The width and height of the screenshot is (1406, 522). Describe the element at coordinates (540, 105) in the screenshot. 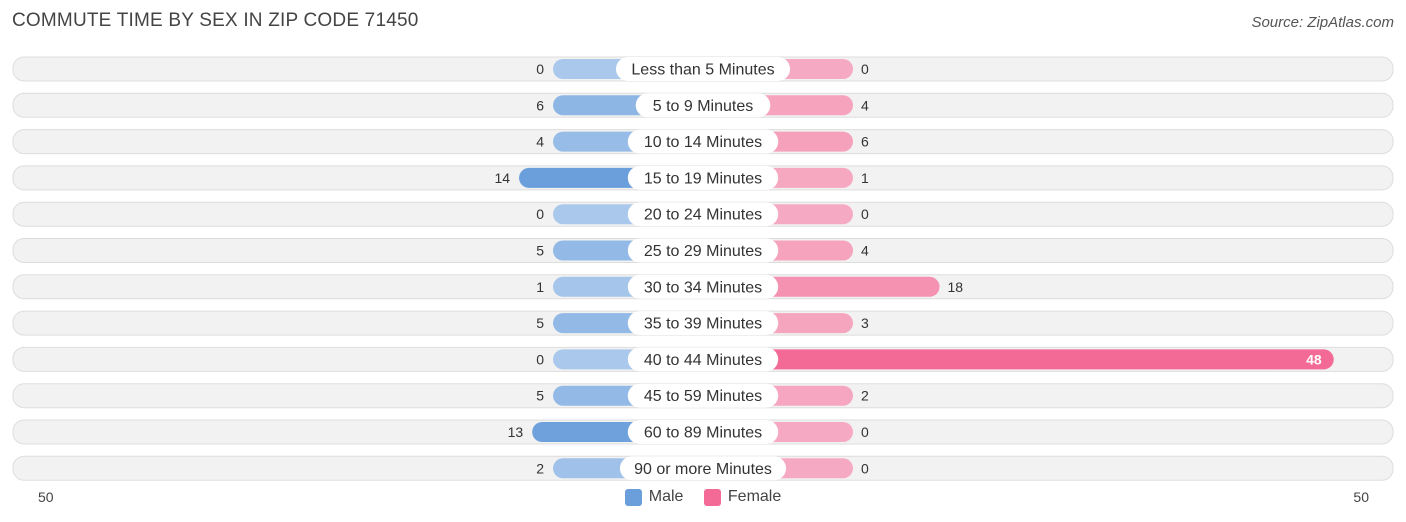

I see `male-value-label: 6` at that location.